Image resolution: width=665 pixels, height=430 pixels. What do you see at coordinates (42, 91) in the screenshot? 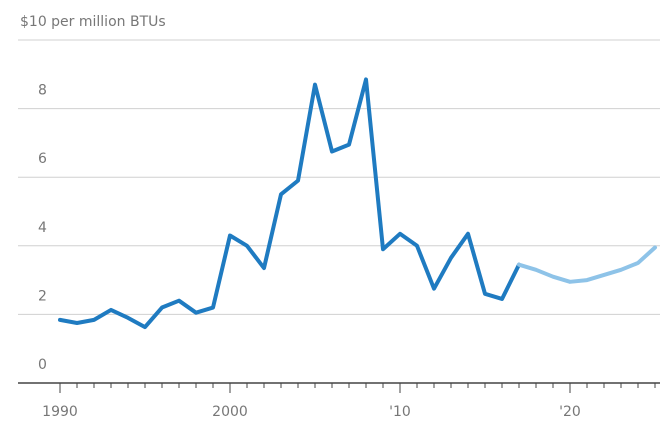
I see `y-tick-label: 8` at bounding box center [42, 91].